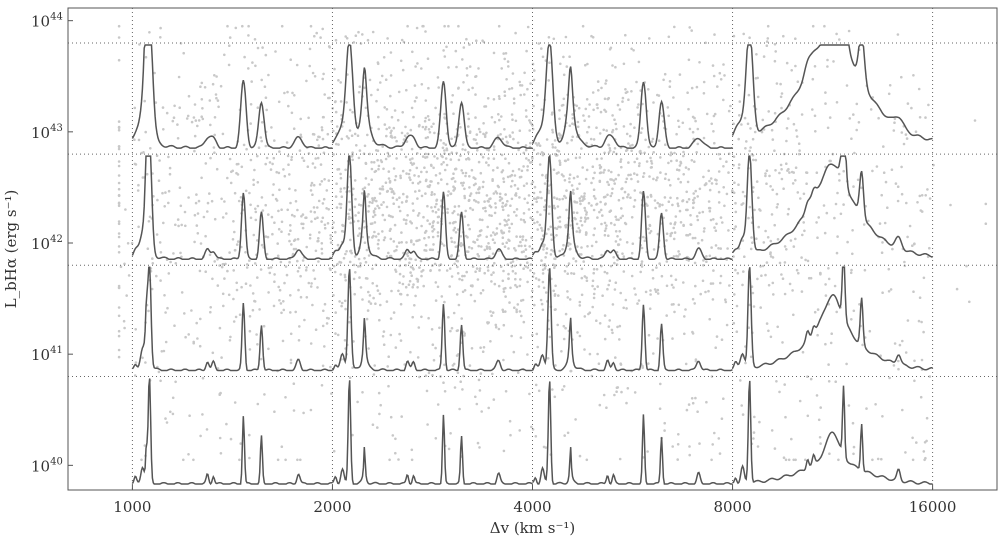  I want to click on spectrum-line, so click(832, 92).